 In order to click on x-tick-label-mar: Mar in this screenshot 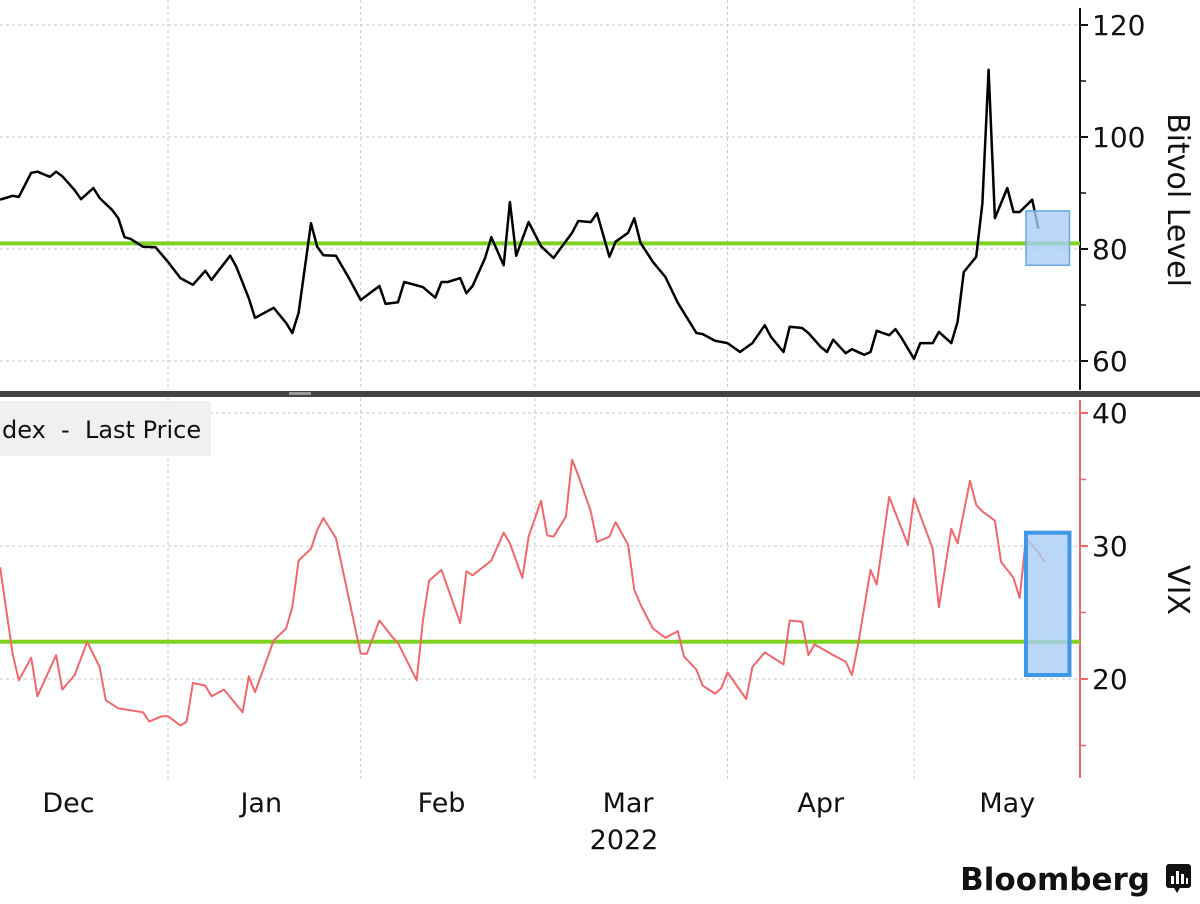, I will do `click(629, 803)`.